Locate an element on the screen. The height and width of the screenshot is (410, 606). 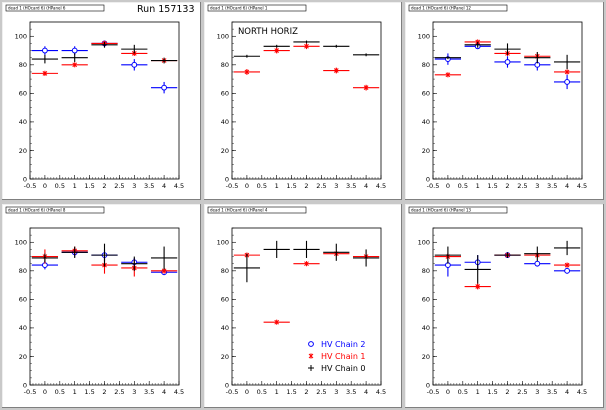
pad-title: dead 1 (HOcard 6) (HPanel 8 is located at coordinates (37, 210).